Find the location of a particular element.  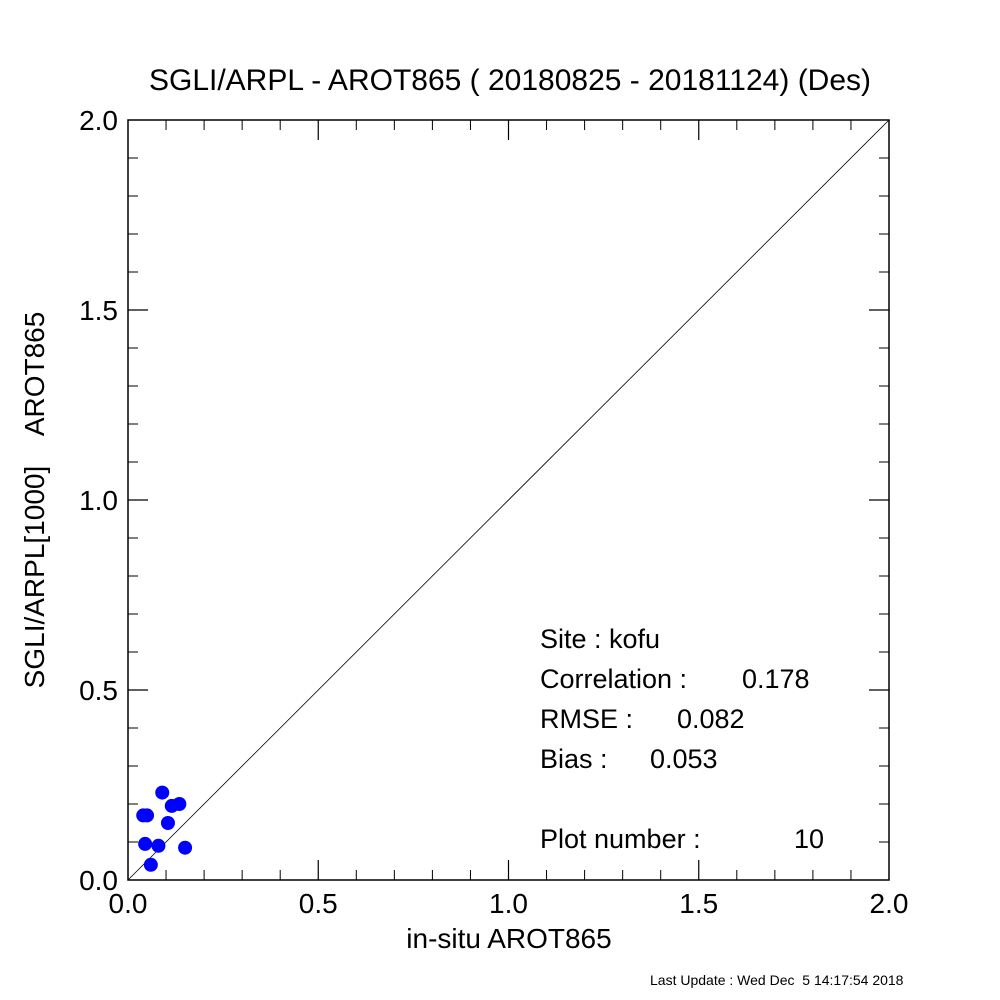

stat-rmse-label: RMSE : is located at coordinates (586, 719).